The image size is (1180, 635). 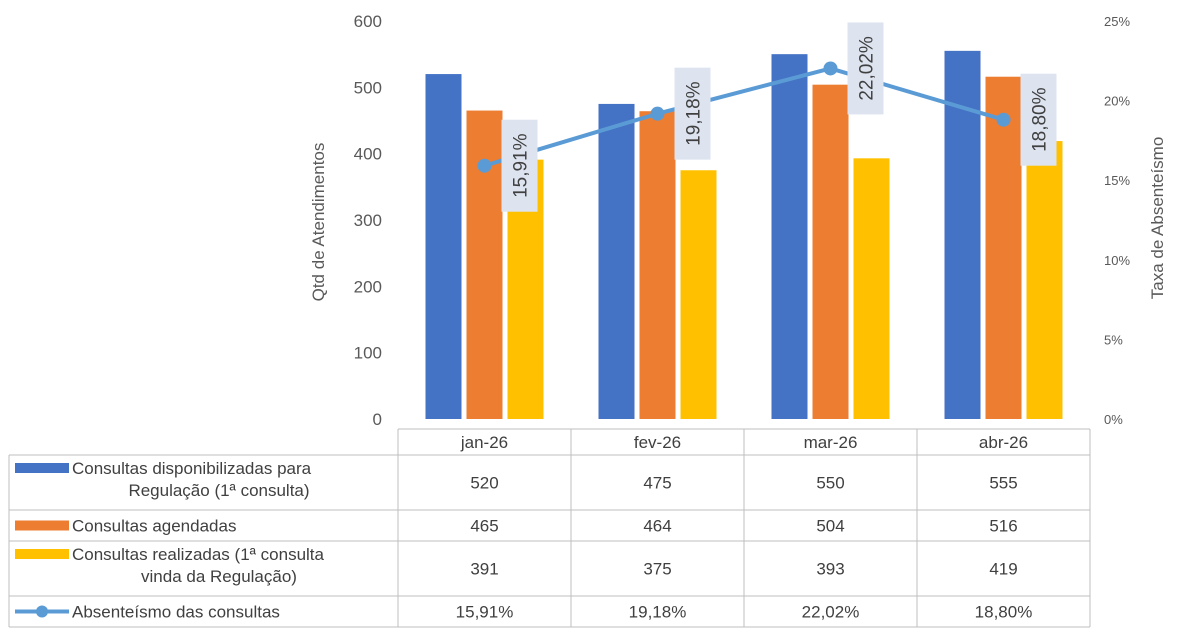 I want to click on legend-label-line: Consultas disponibilizadas para, so click(x=192, y=468).